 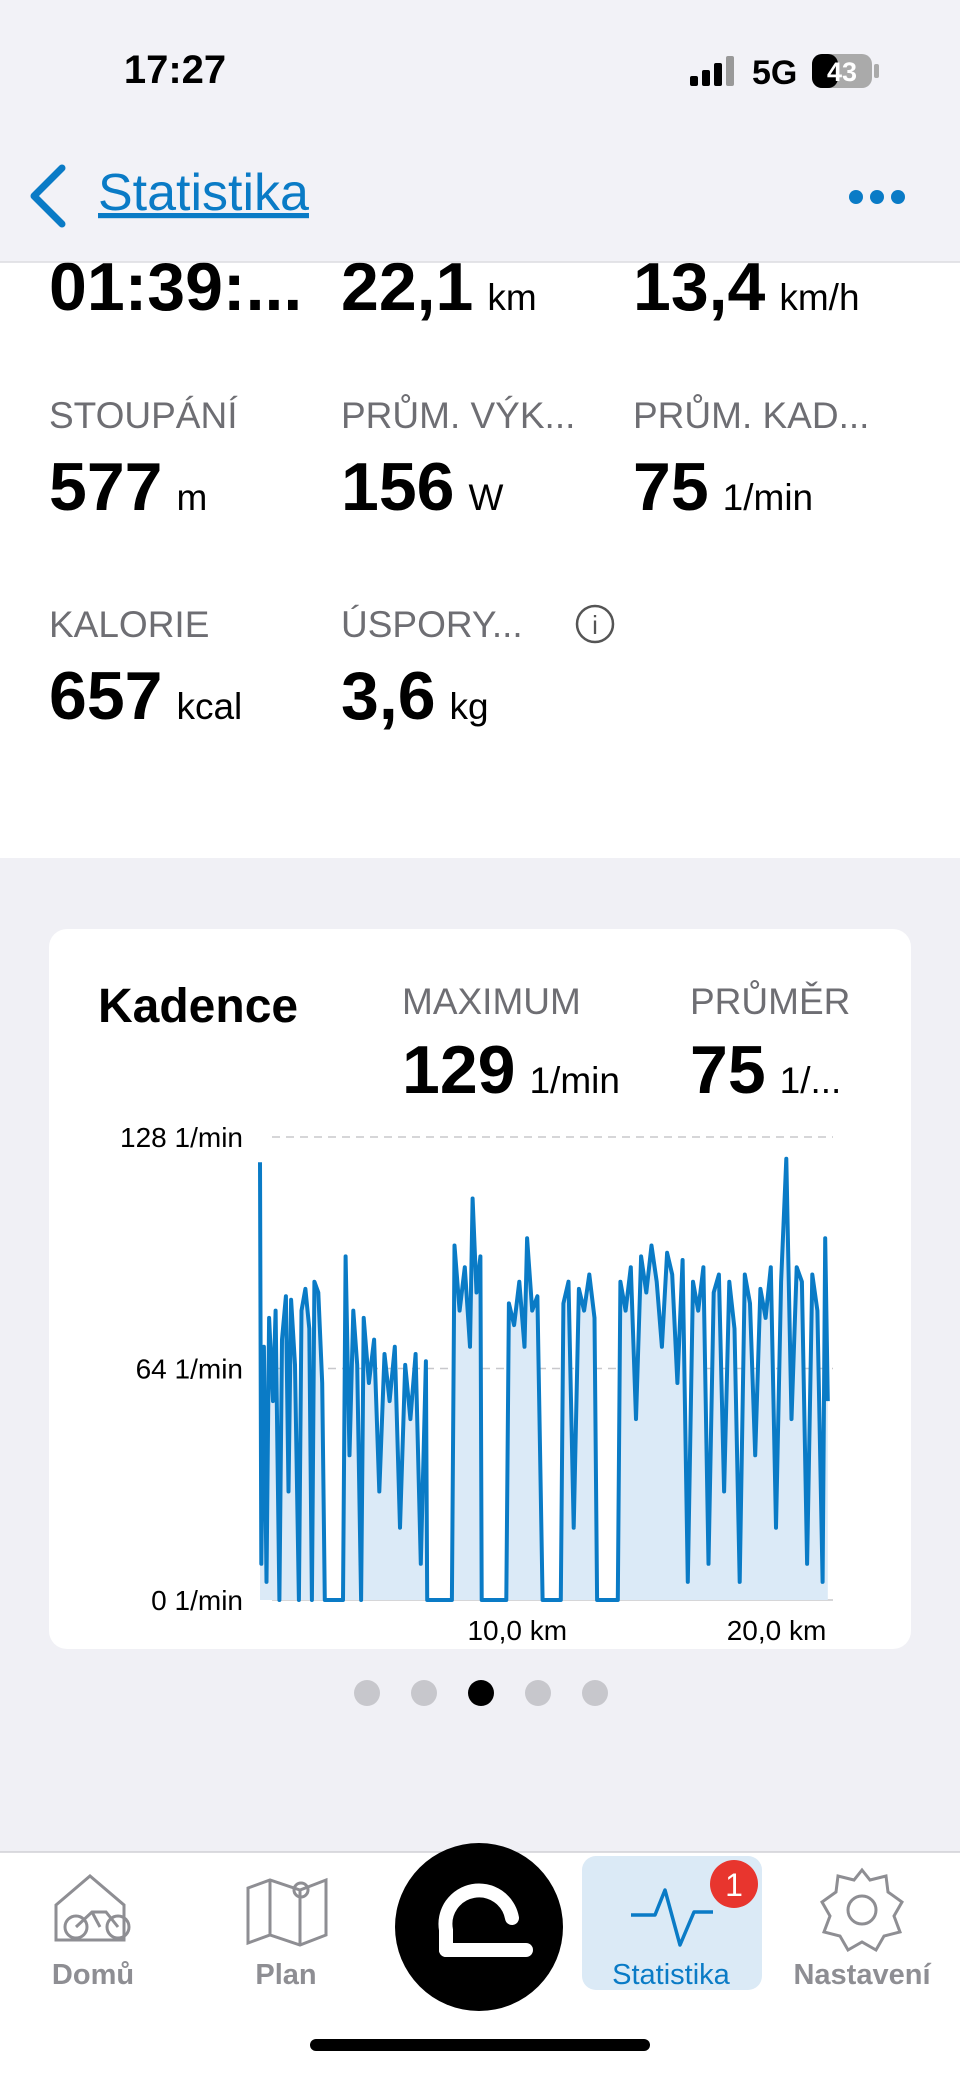 I want to click on signal-icon, so click(x=712, y=71).